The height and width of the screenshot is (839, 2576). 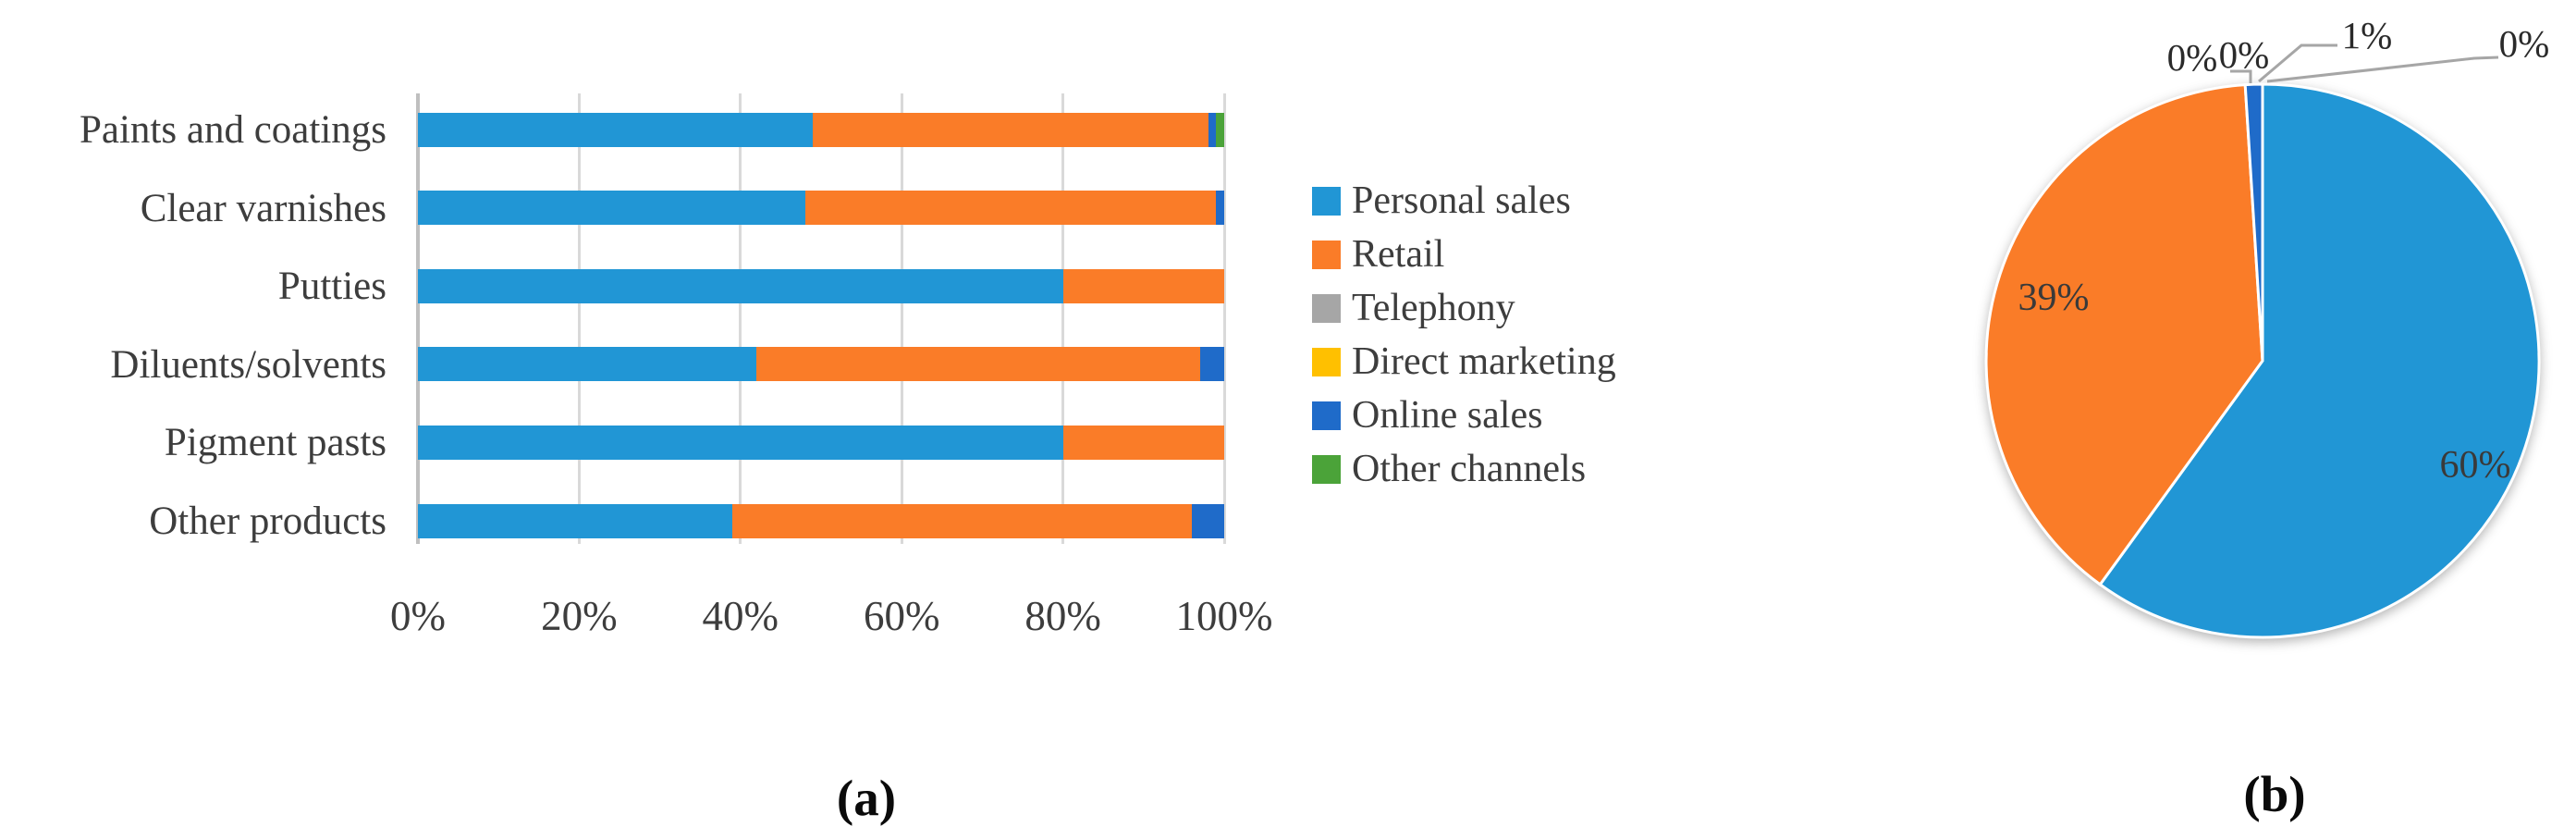 I want to click on x-tick-label: 20%, so click(x=579, y=616).